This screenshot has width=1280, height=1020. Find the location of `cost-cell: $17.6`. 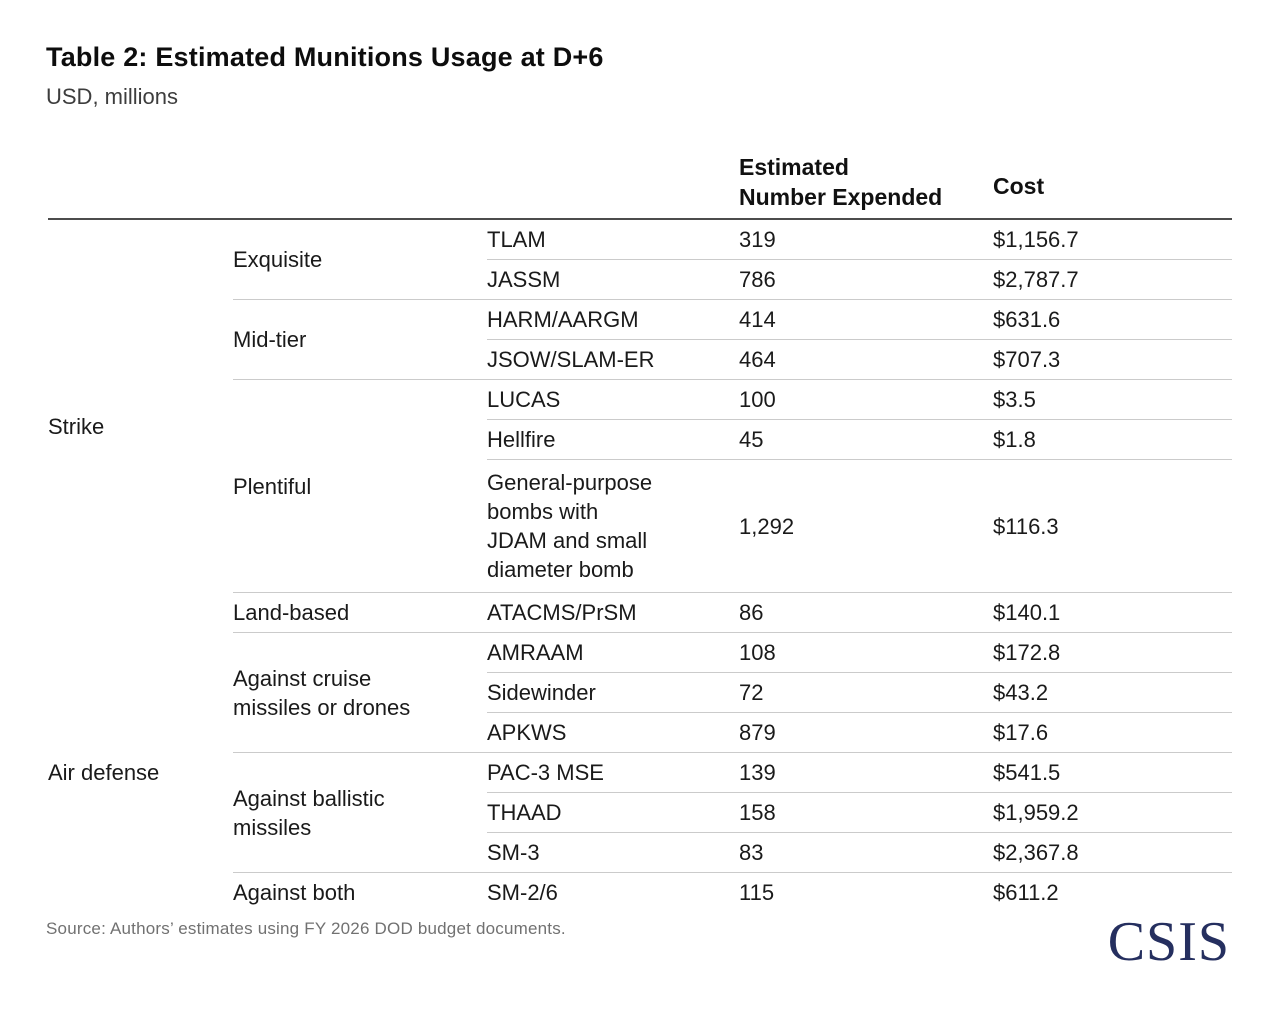

cost-cell: $17.6 is located at coordinates (1112, 732).